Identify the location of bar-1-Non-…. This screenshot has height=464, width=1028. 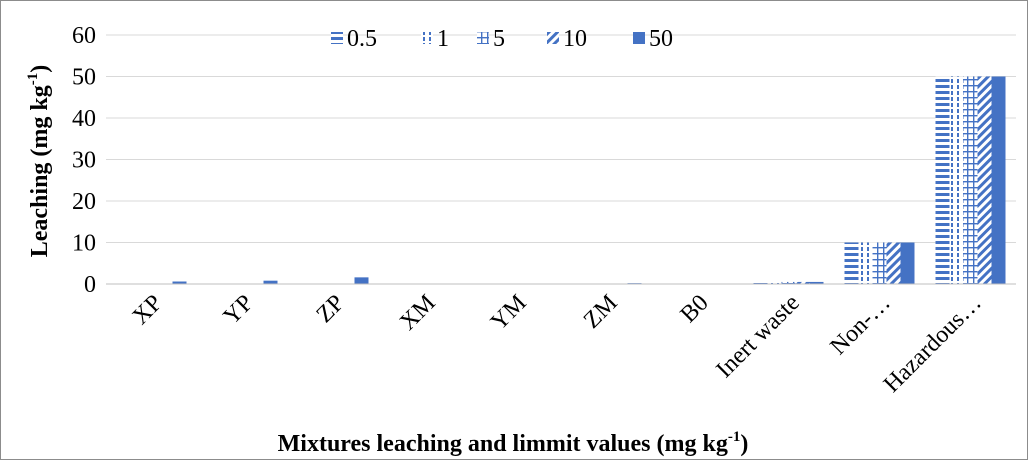
(866, 264).